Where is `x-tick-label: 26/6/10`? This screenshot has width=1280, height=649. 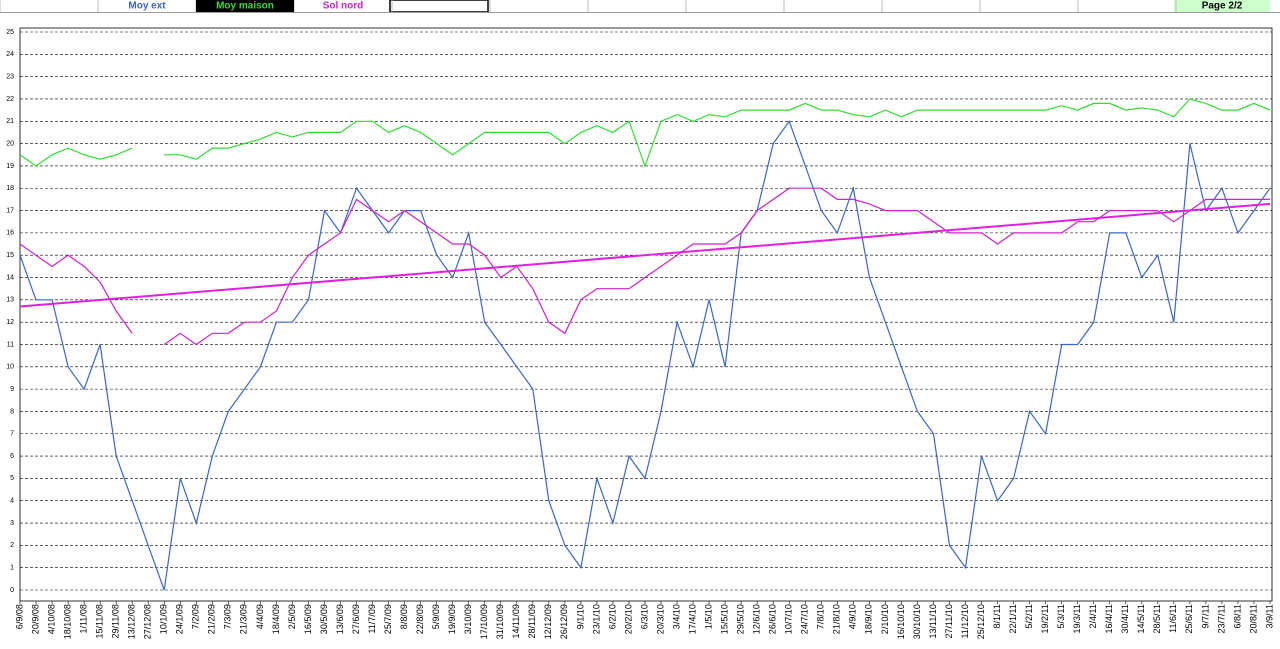
x-tick-label: 26/6/10 is located at coordinates (773, 619).